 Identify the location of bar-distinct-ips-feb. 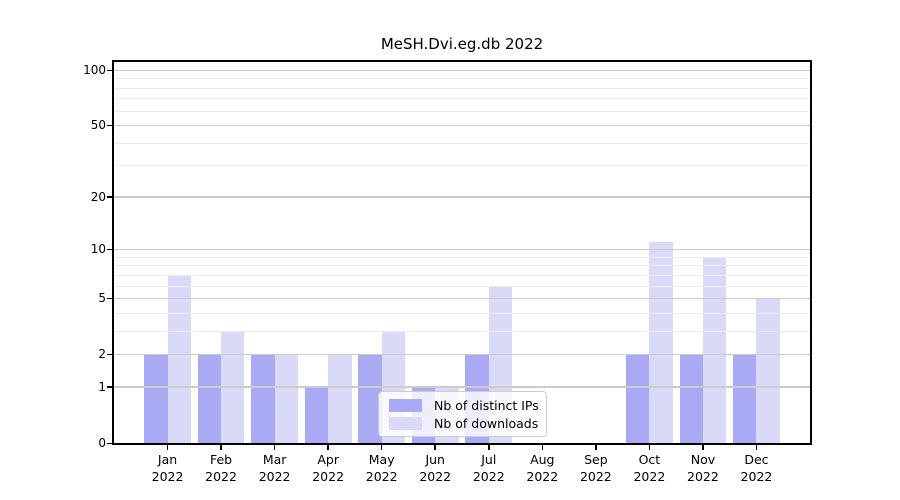
(209, 398).